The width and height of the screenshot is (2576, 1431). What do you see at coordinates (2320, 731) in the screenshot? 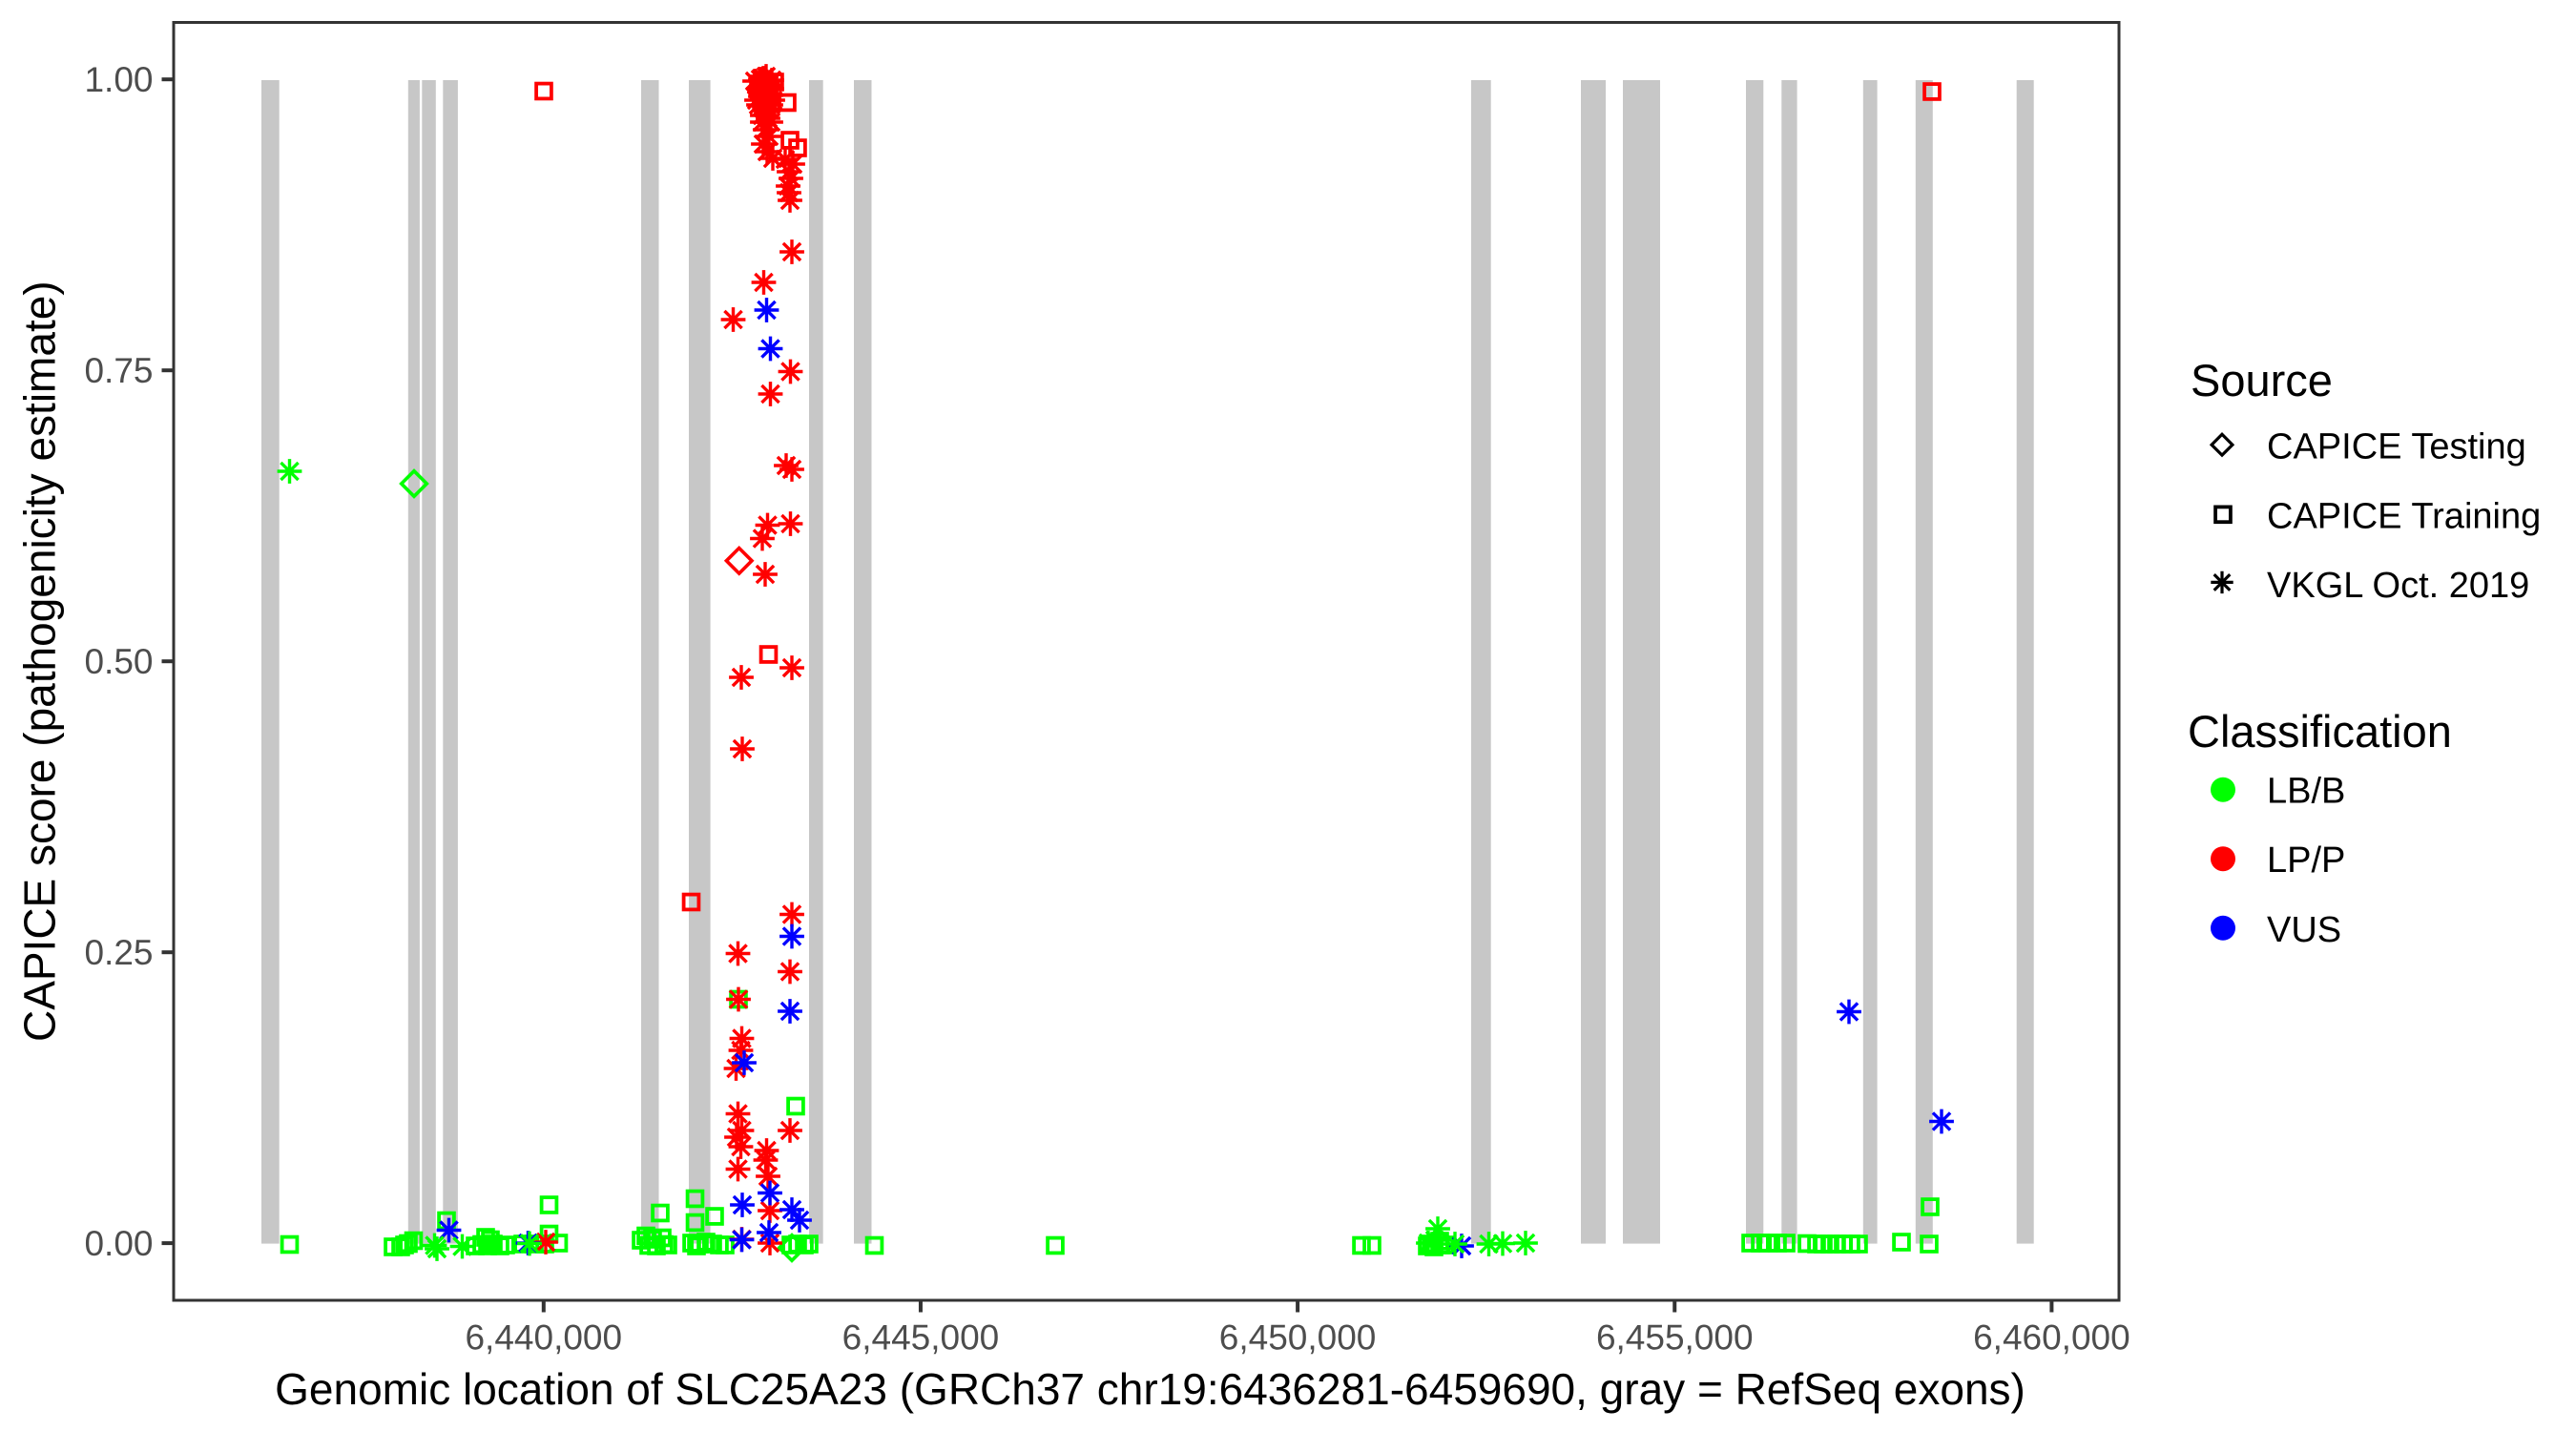
I see `svg-text: Classification` at bounding box center [2320, 731].